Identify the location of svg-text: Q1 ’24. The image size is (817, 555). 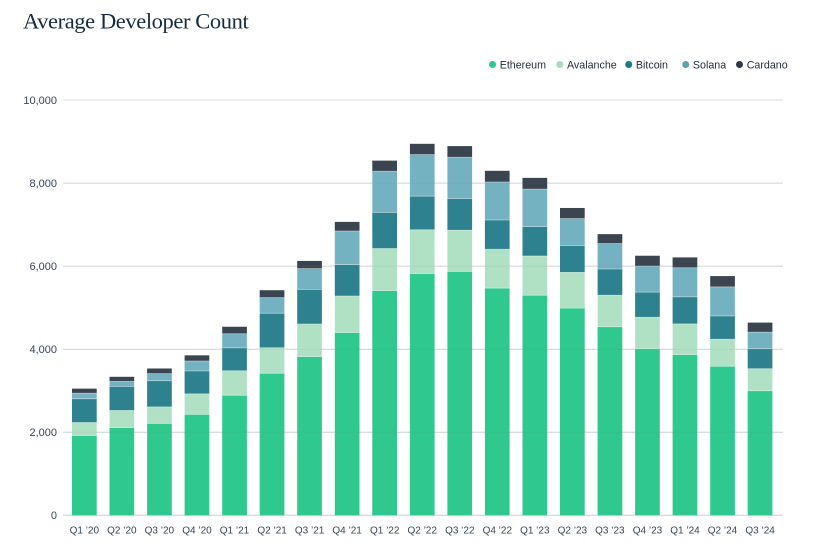
(685, 531).